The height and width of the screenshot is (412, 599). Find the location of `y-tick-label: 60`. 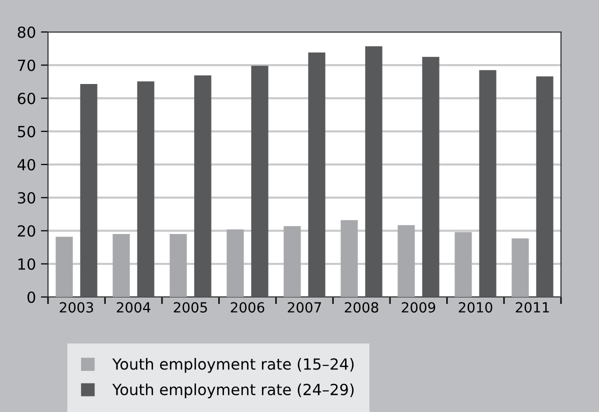

y-tick-label: 60 is located at coordinates (27, 98).